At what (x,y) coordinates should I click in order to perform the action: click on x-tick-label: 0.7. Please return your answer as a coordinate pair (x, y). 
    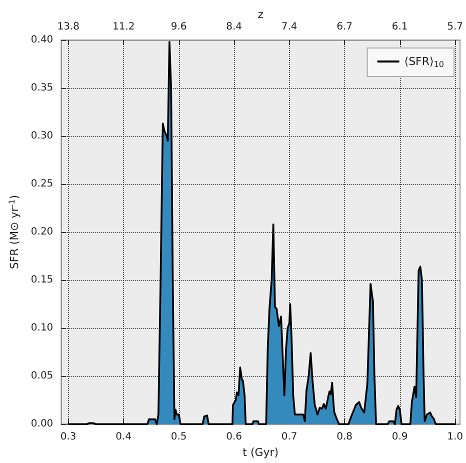
    Looking at the image, I should click on (289, 437).